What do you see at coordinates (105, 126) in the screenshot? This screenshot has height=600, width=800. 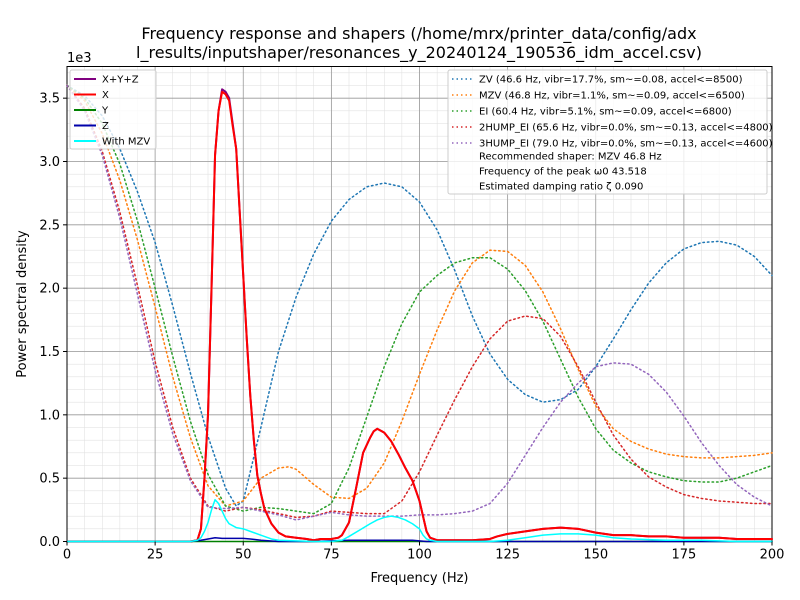 I see `legend-entry-label: Z` at bounding box center [105, 126].